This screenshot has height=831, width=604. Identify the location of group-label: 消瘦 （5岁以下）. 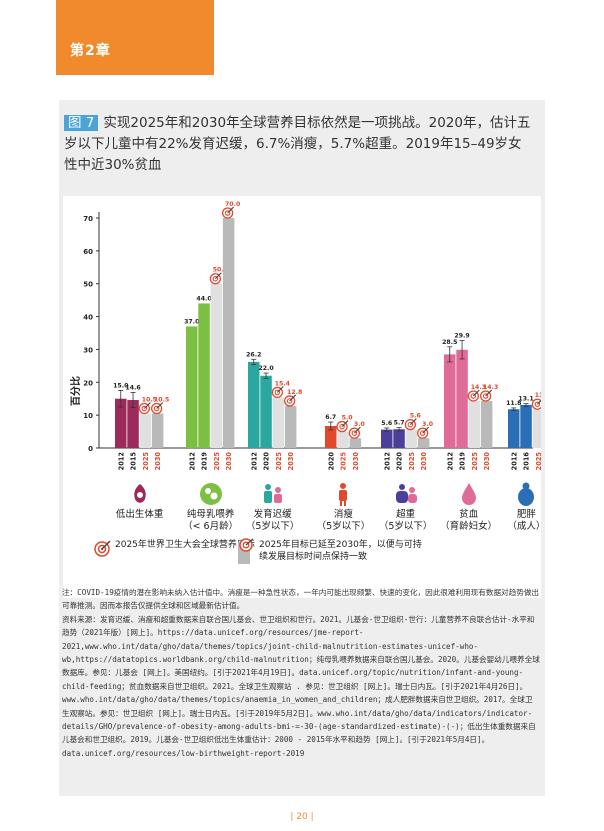
(344, 521).